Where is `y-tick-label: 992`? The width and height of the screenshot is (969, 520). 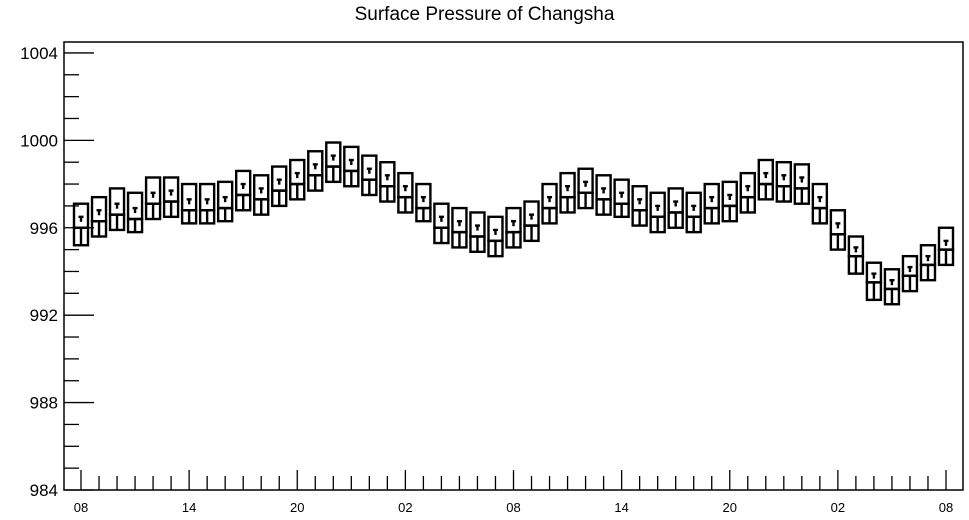
y-tick-label: 992 is located at coordinates (44, 315).